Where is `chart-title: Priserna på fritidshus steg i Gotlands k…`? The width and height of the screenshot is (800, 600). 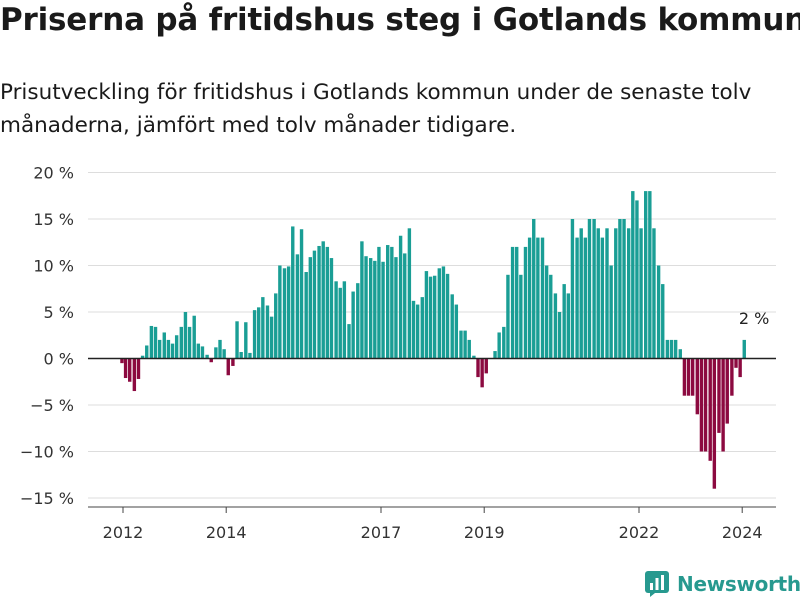 chart-title: Priserna på fritidshus steg i Gotlands k… is located at coordinates (400, 20).